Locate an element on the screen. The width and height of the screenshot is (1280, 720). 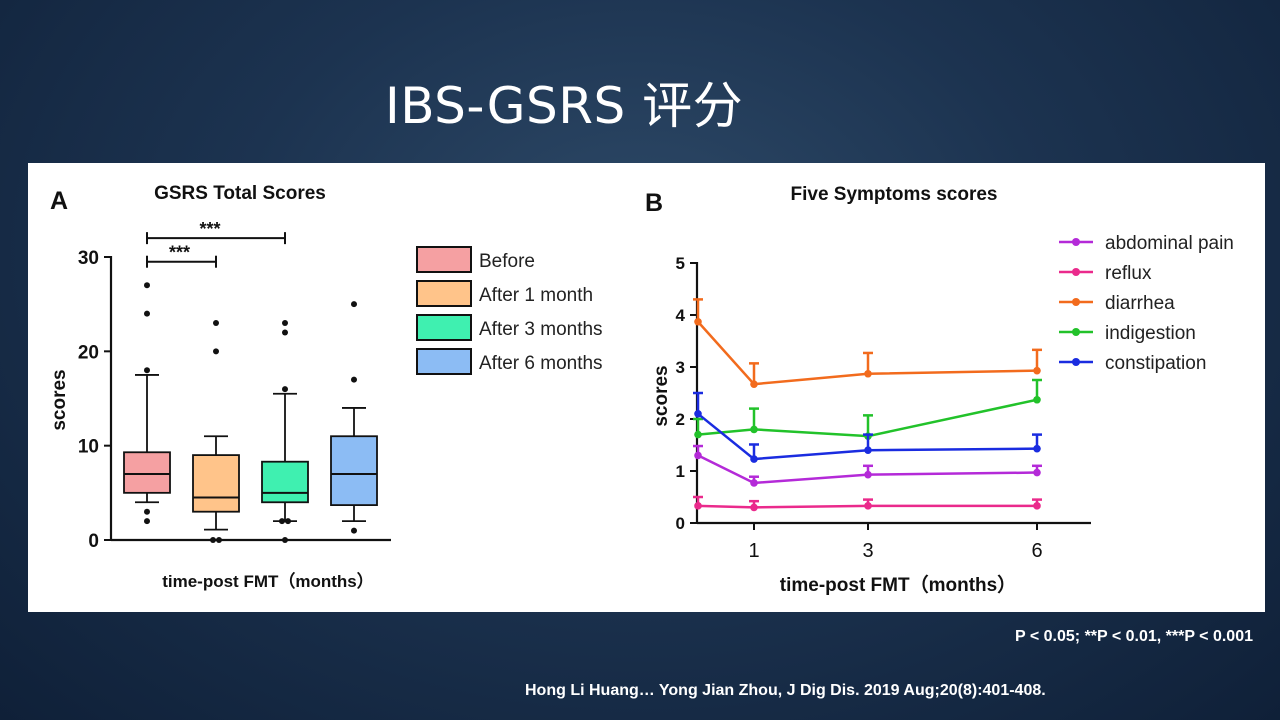
chart-a-ylabel: scores is located at coordinates (59, 399).